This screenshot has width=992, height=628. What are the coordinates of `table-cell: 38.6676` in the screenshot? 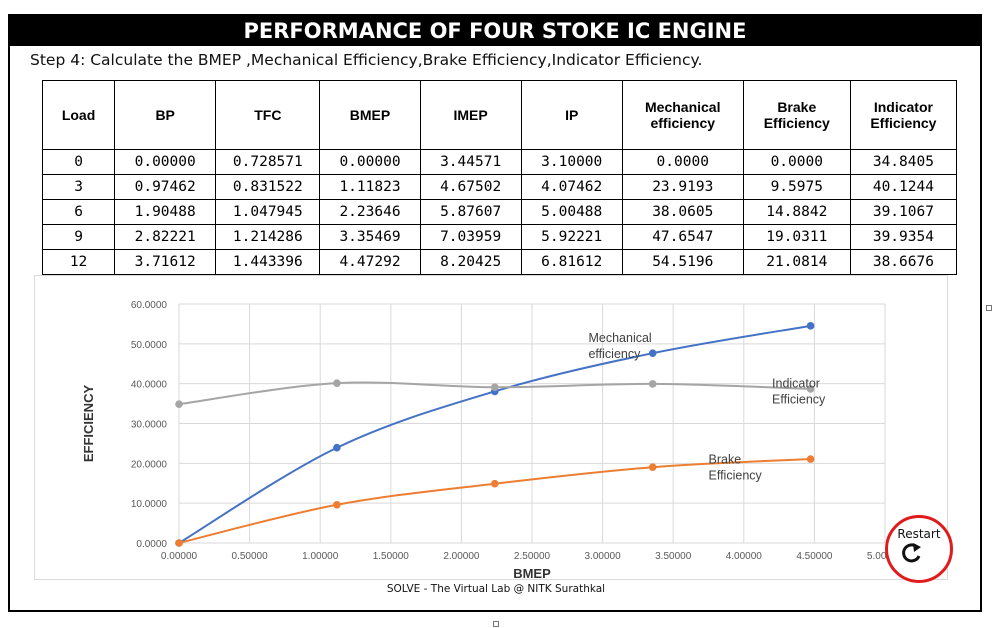 It's located at (903, 262).